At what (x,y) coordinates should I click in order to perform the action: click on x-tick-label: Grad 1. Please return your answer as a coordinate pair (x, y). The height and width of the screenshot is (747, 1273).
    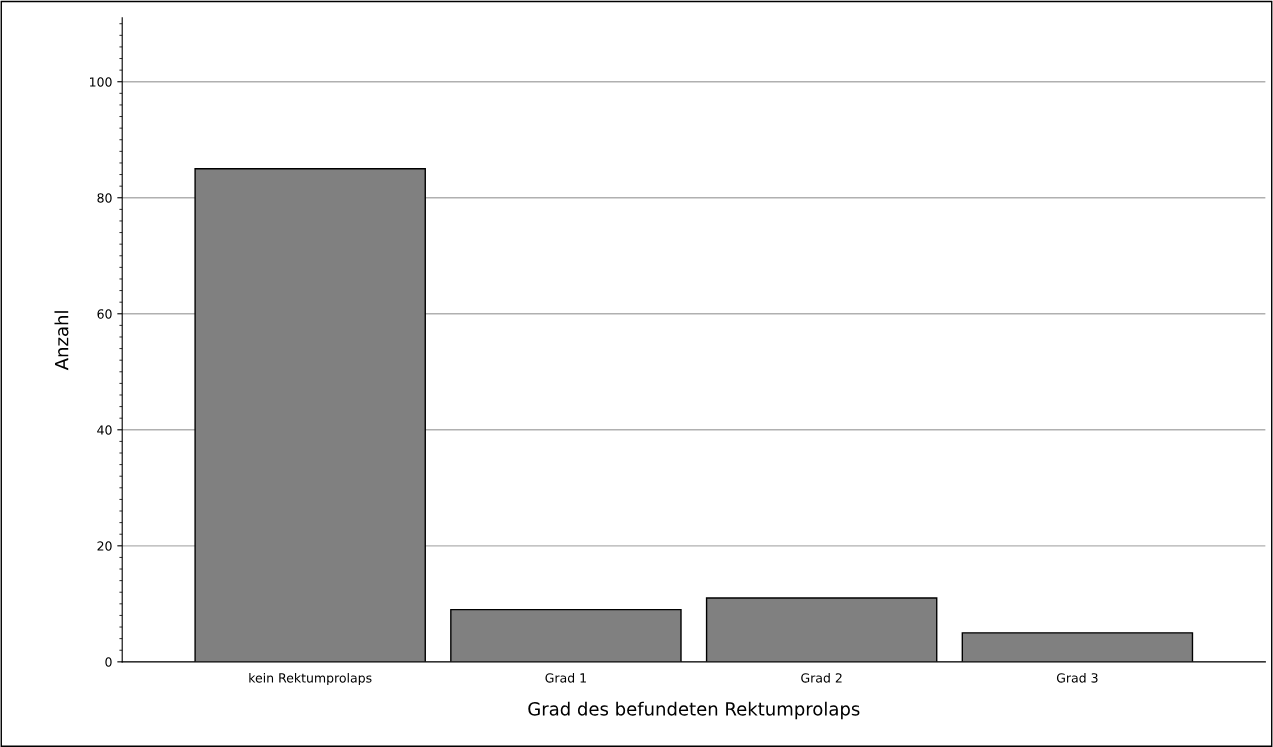
    Looking at the image, I should click on (565, 677).